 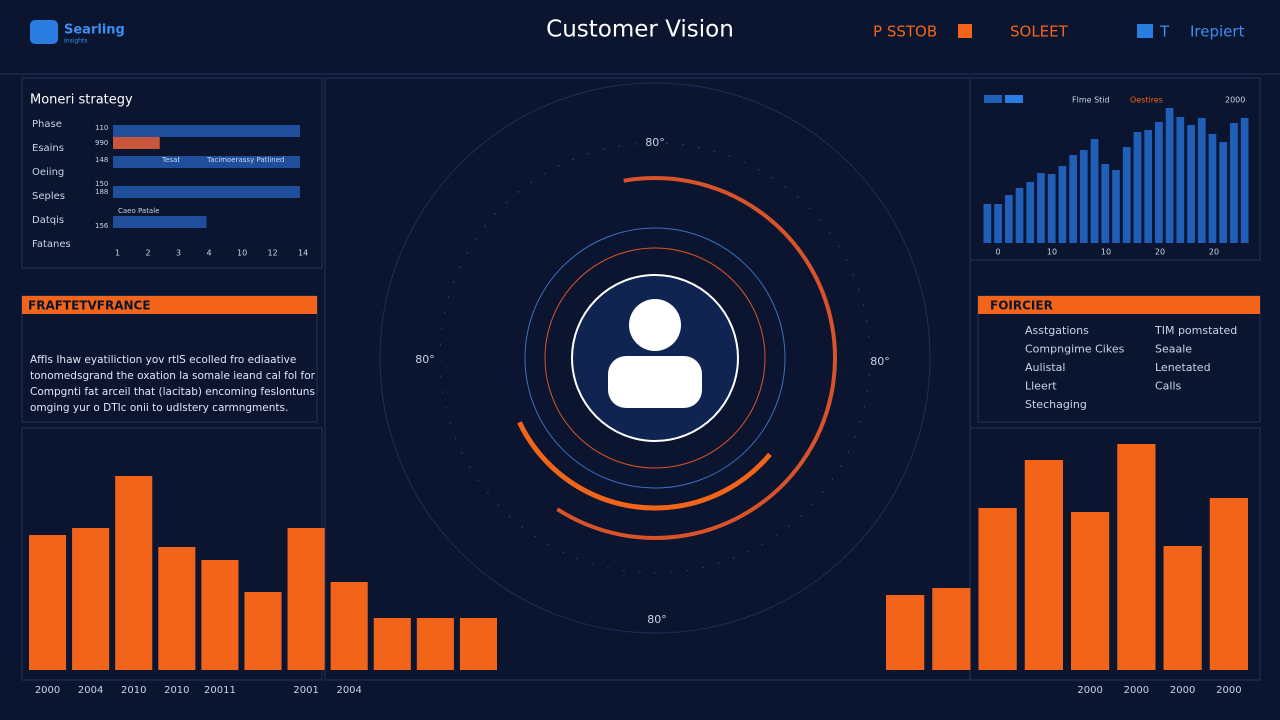 What do you see at coordinates (905, 32) in the screenshot?
I see `menu-item: P SSTOB` at bounding box center [905, 32].